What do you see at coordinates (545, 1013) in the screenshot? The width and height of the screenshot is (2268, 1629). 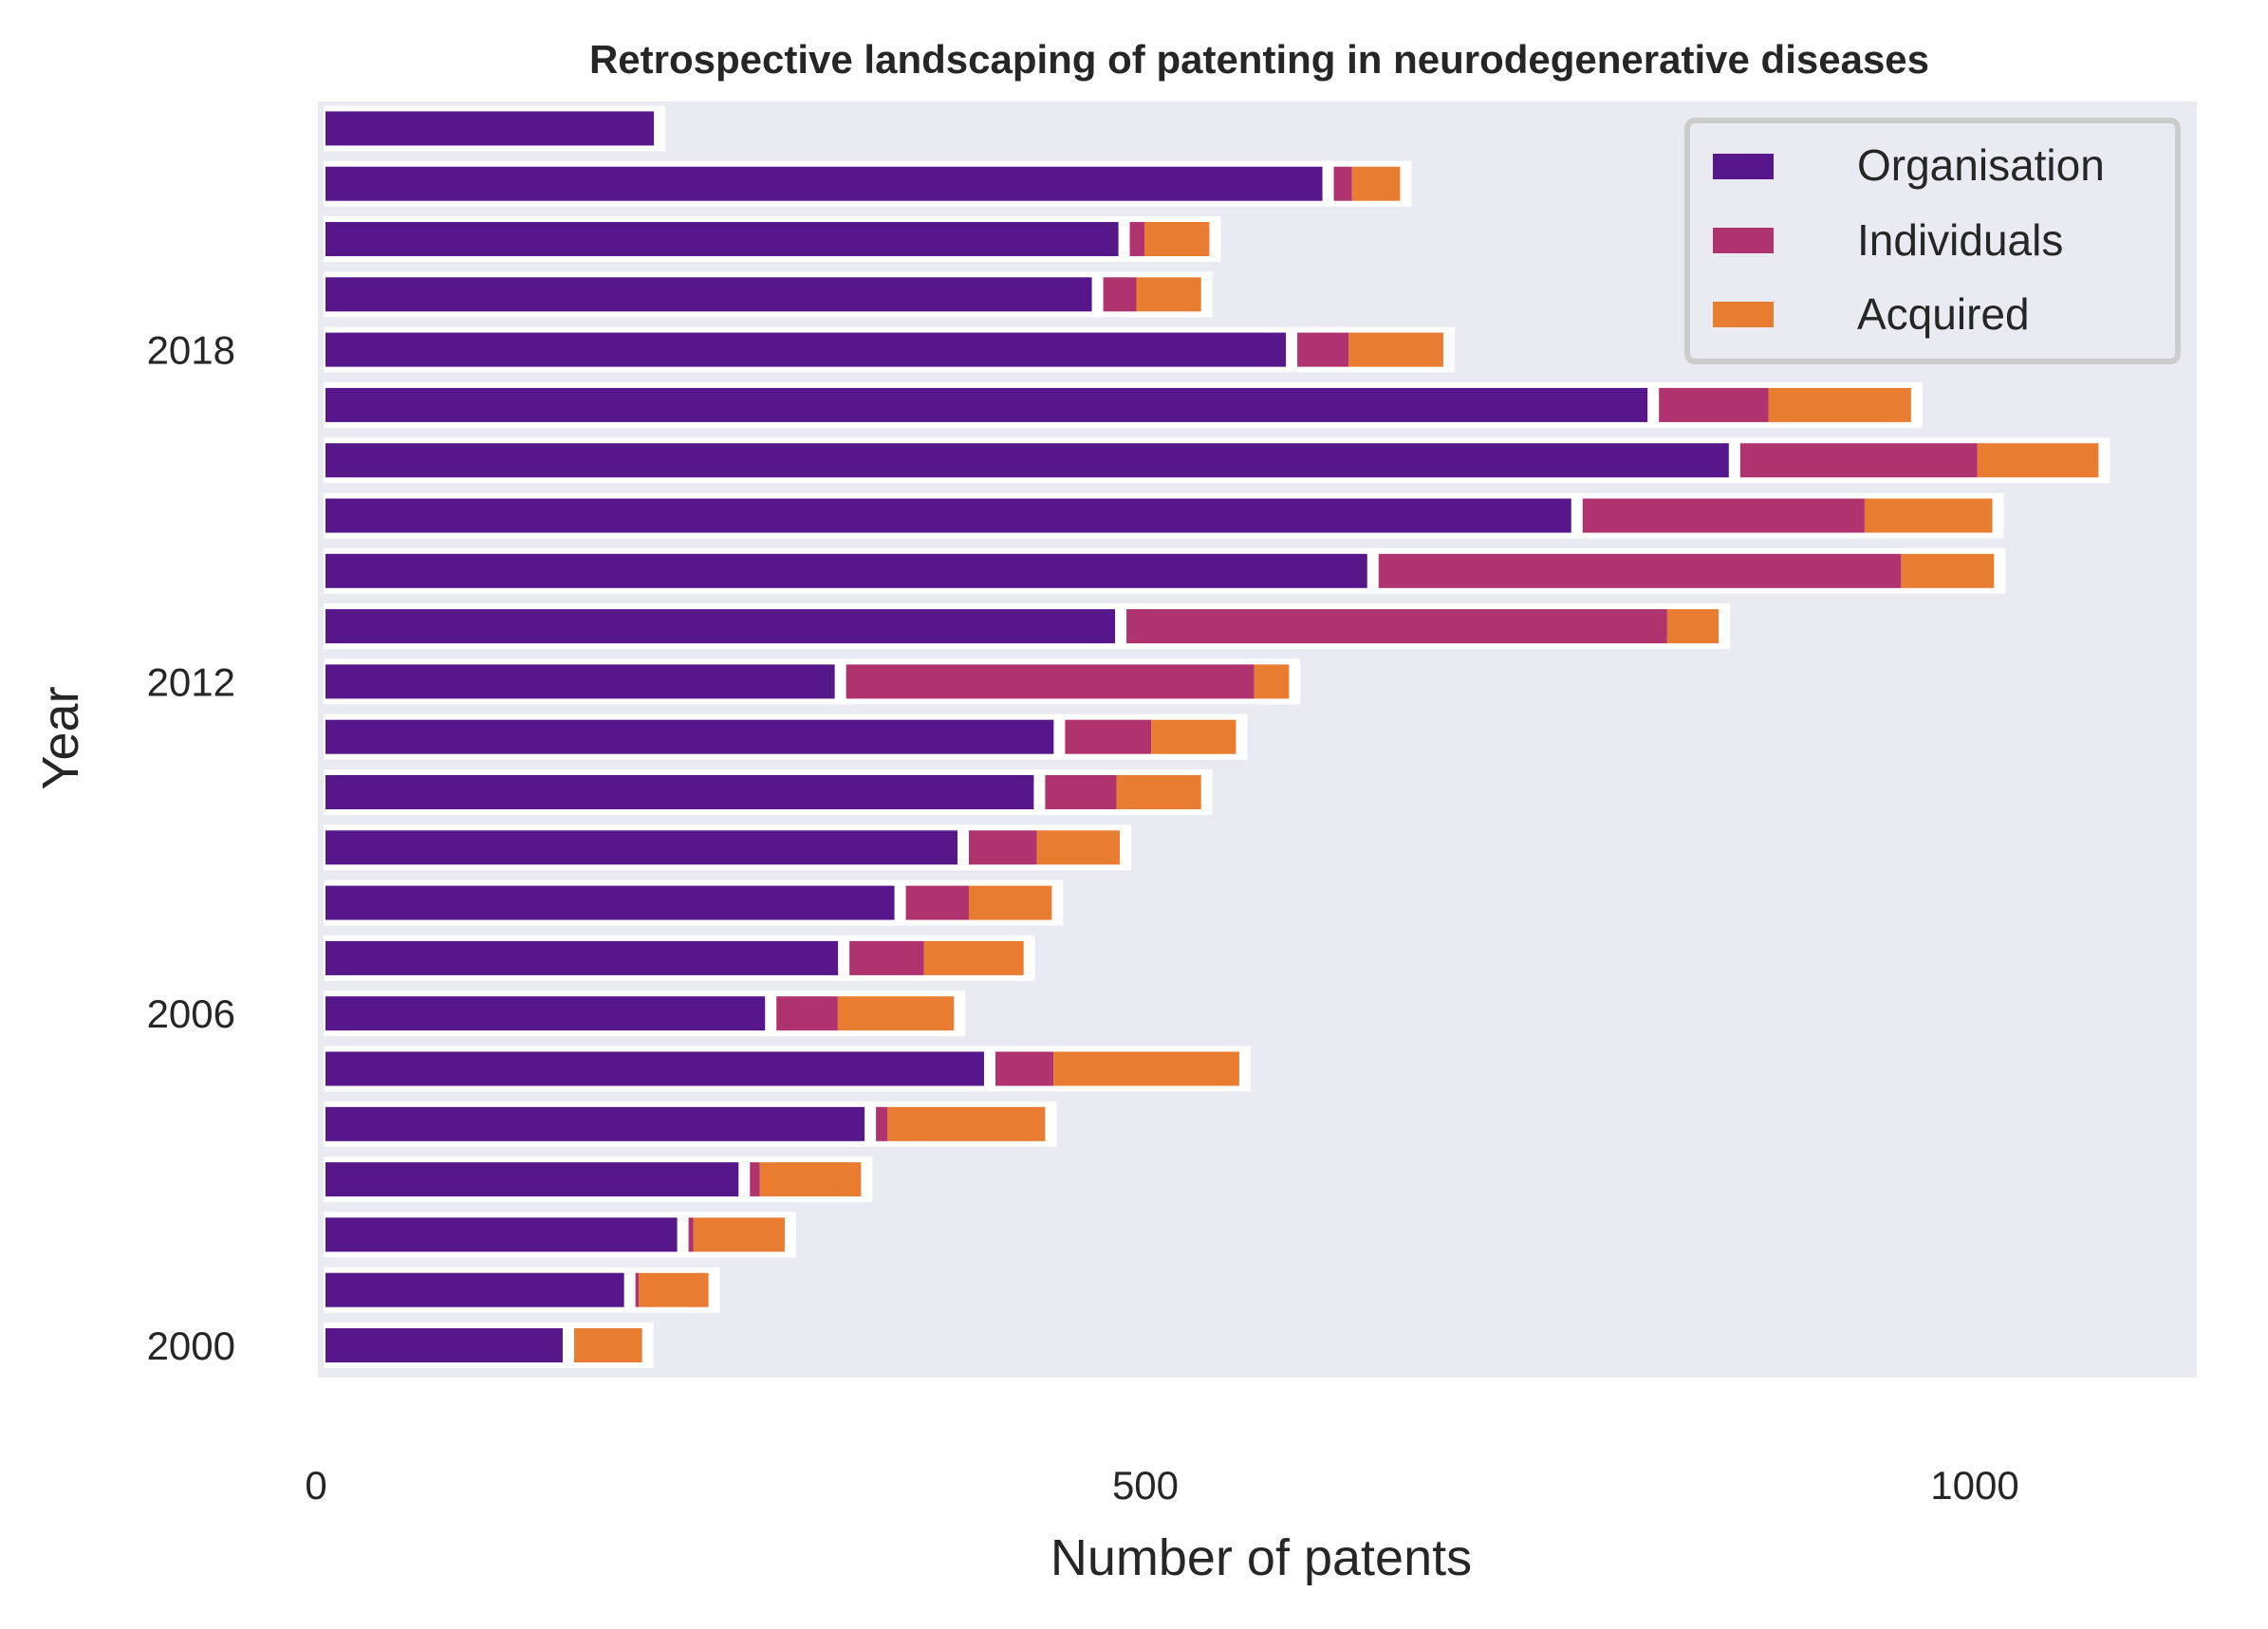 I see `bar-organisation-2006` at bounding box center [545, 1013].